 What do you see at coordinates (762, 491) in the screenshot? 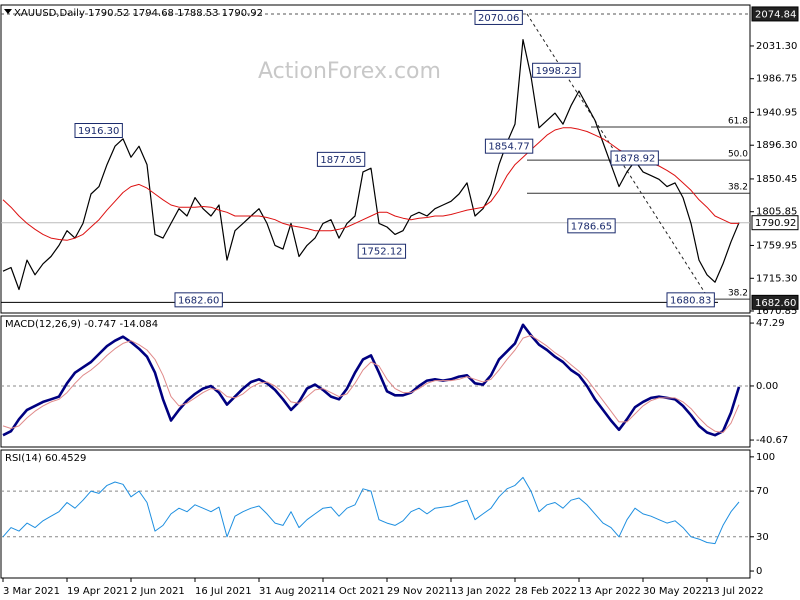
I see `y-tick-label: 70` at bounding box center [762, 491].